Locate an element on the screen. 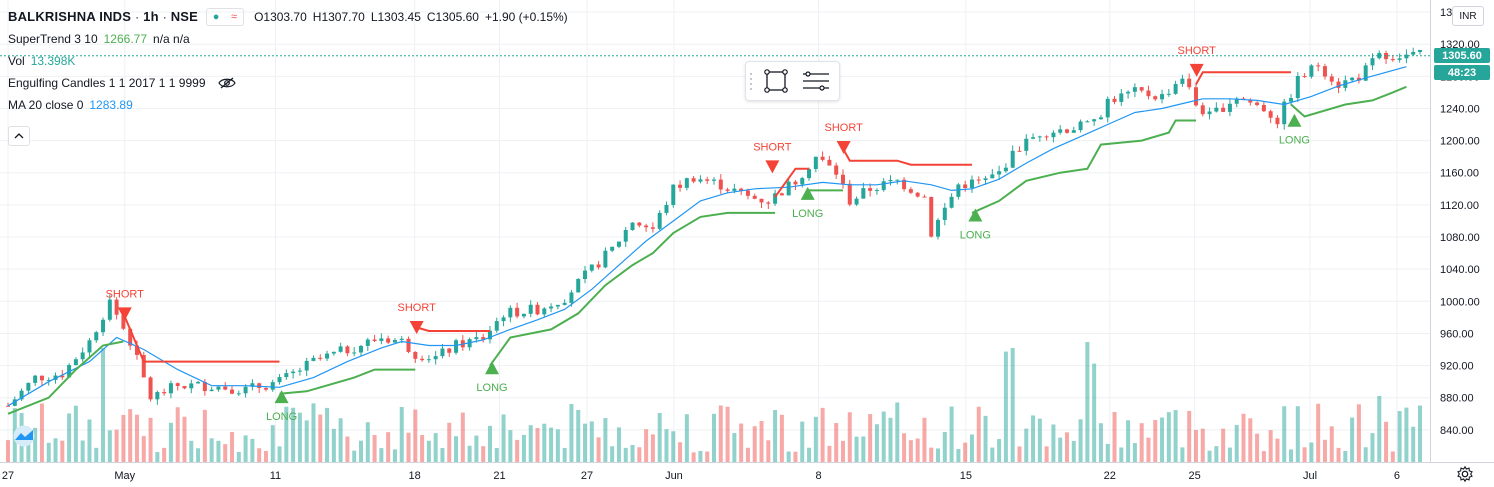  last-price-label: 1305.60 is located at coordinates (1462, 56).